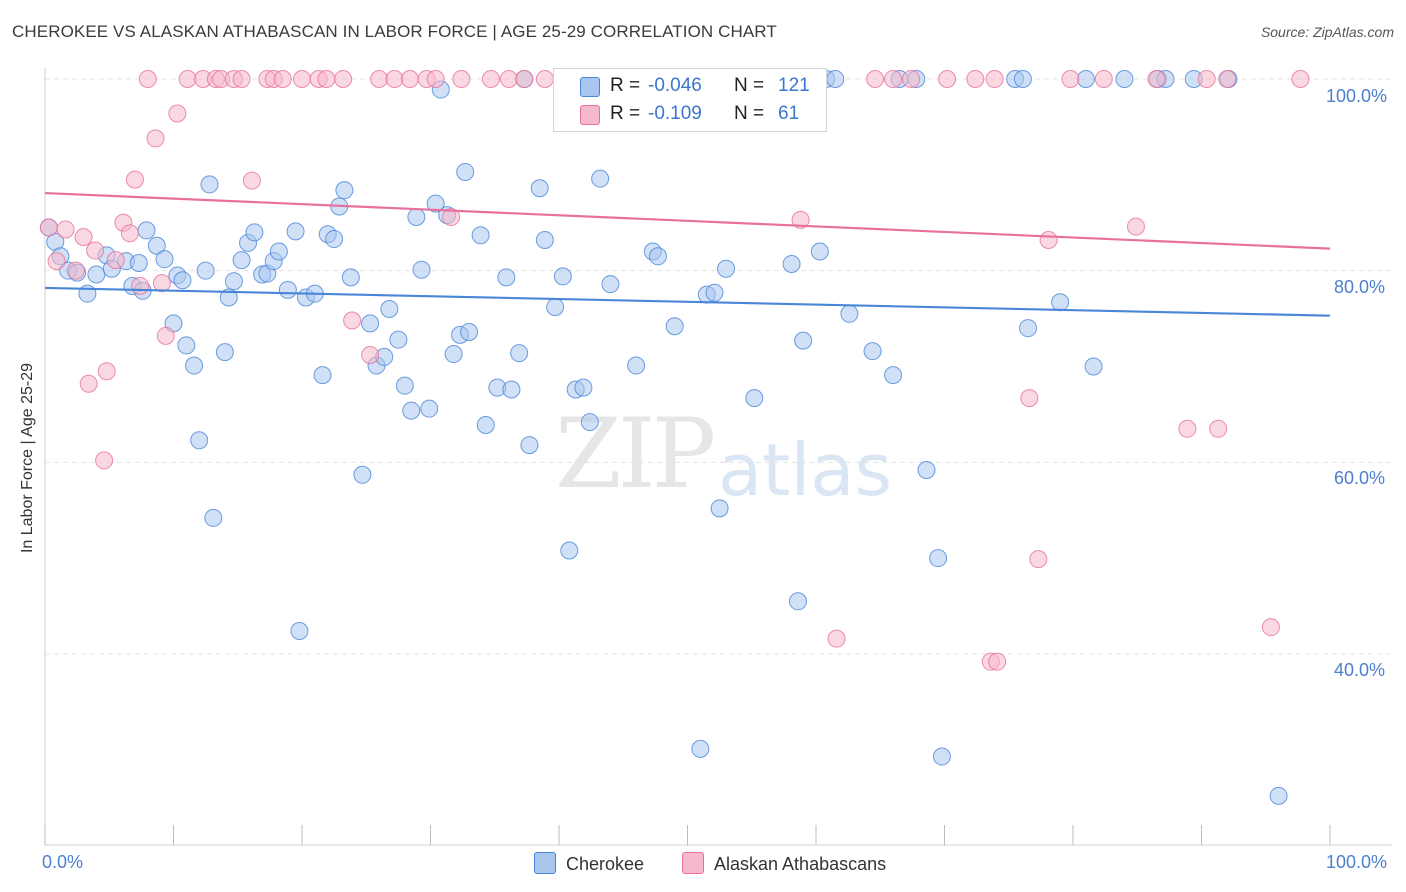 This screenshot has width=1406, height=892. What do you see at coordinates (63, 862) in the screenshot?
I see `x-tick-label-min: 0.0%` at bounding box center [63, 862].